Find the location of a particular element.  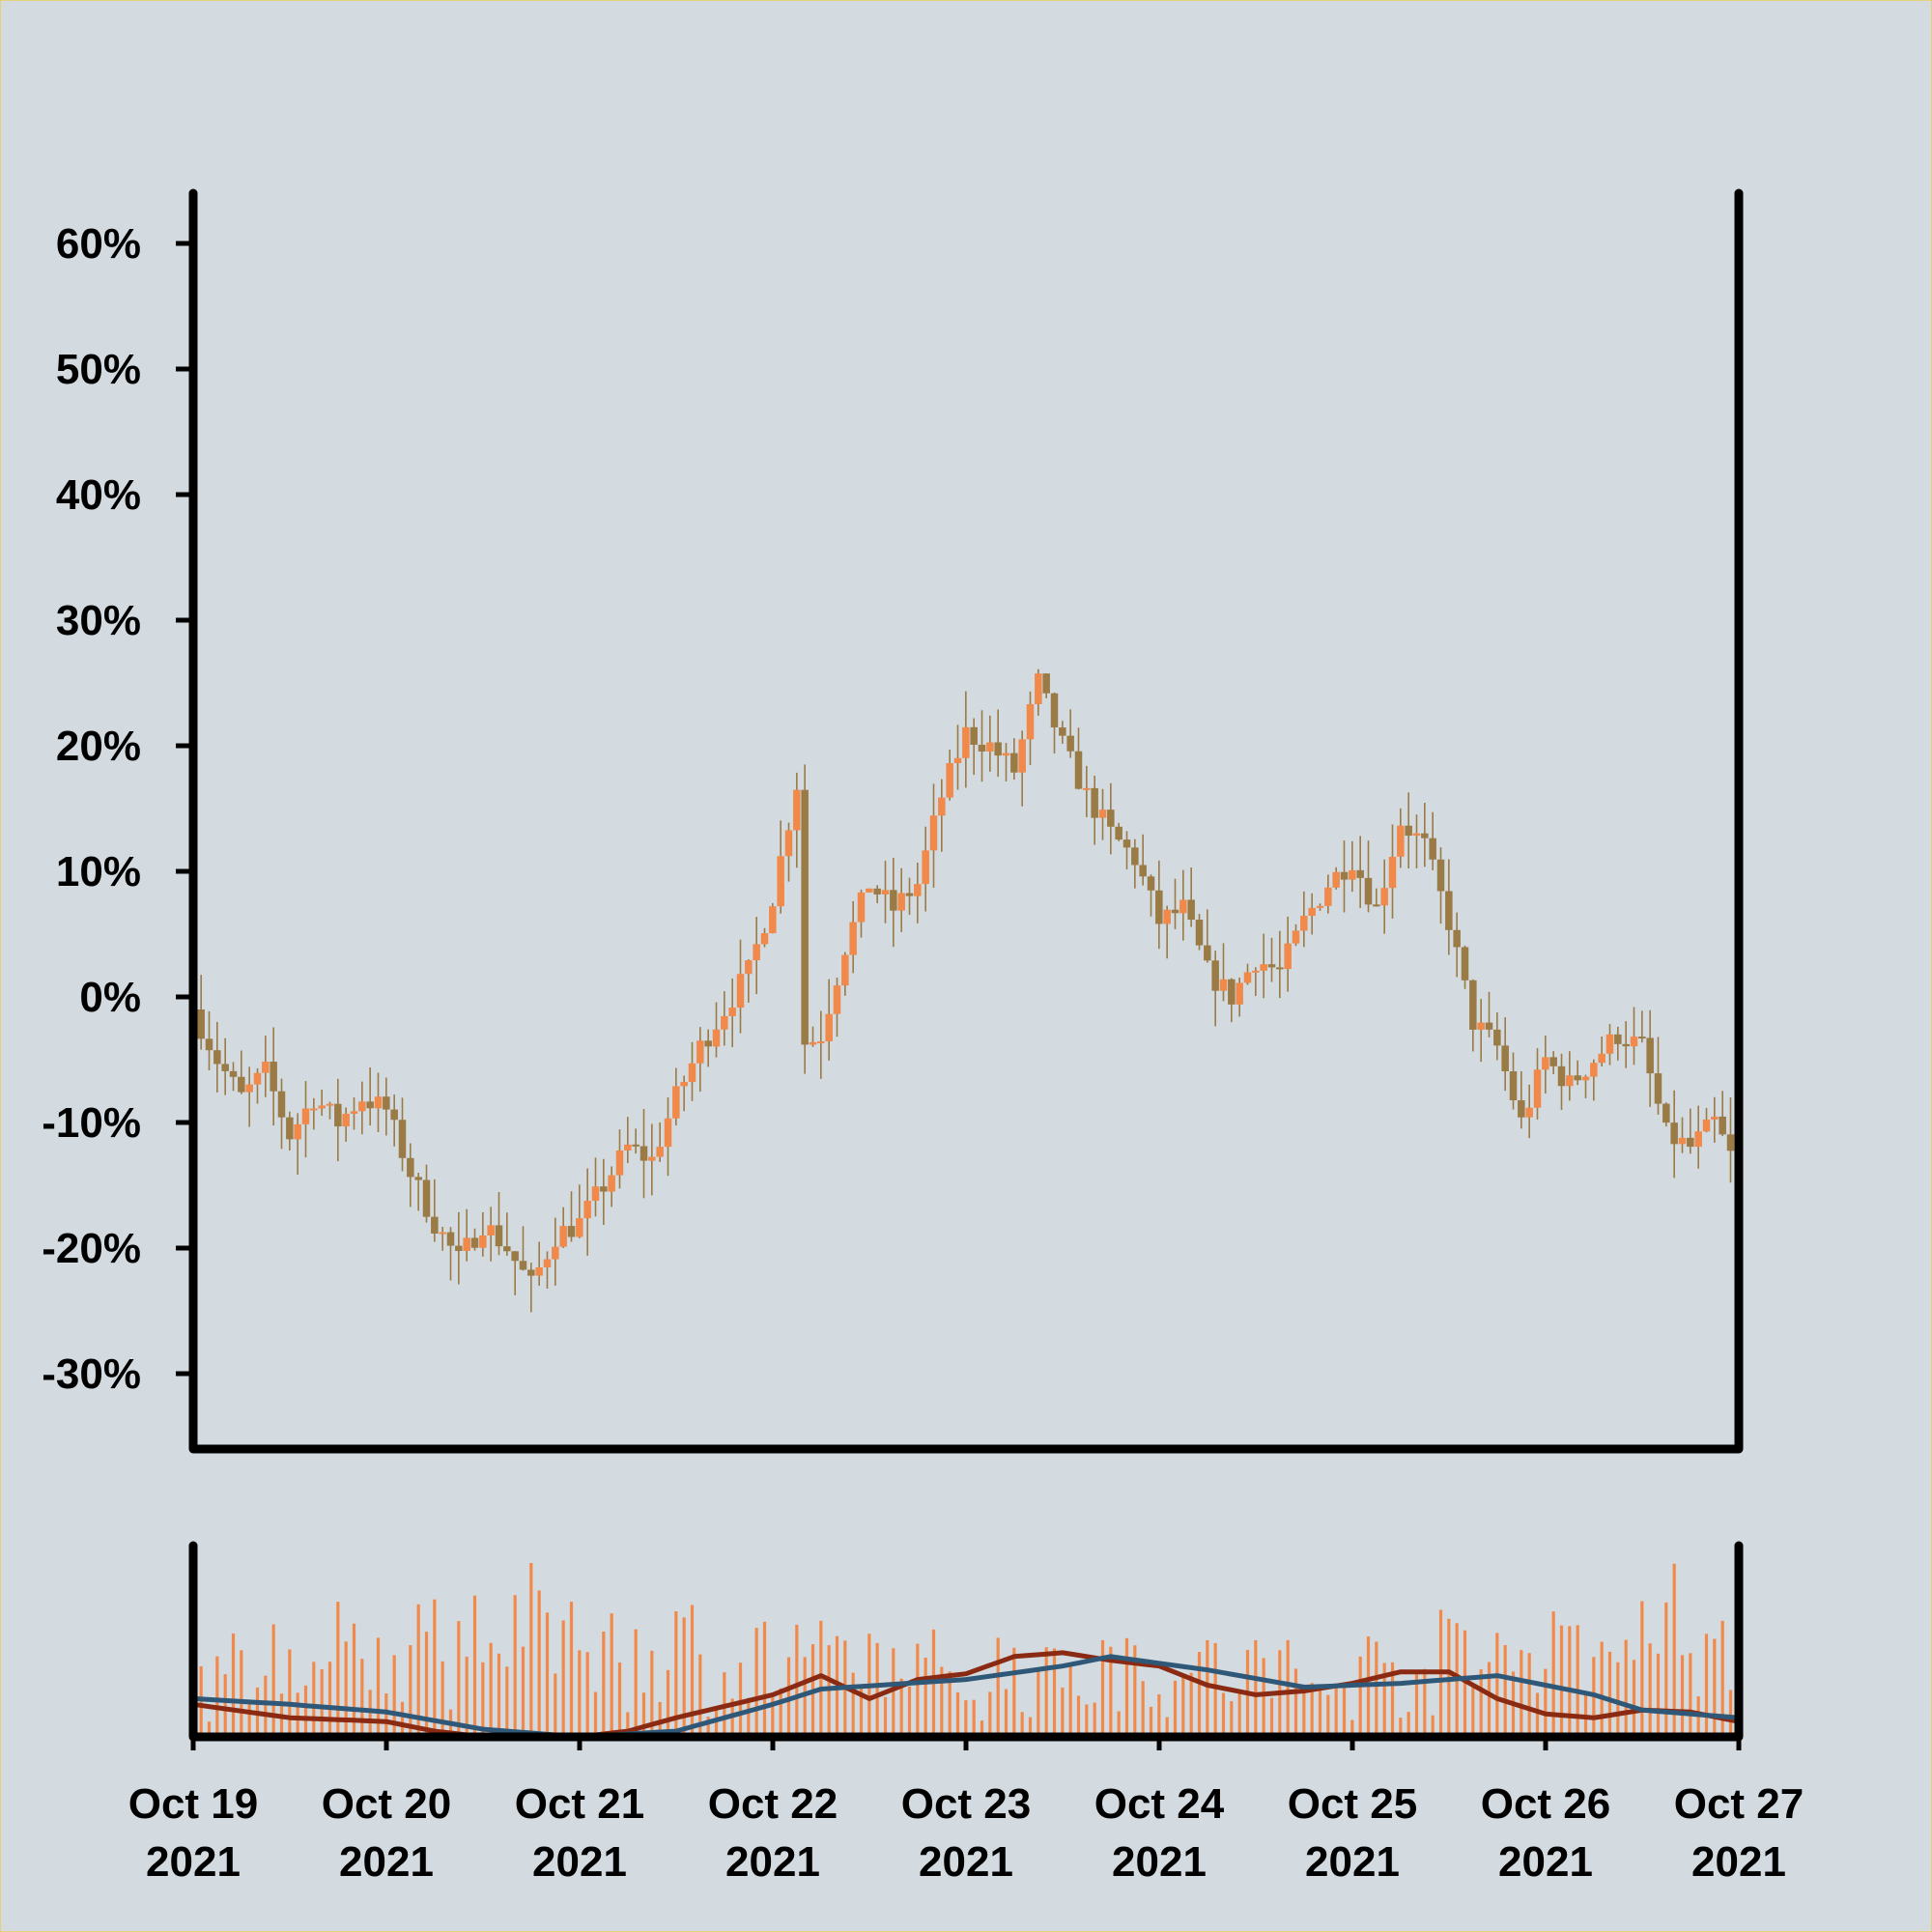

x-tick-label-date: Oct 27 is located at coordinates (1739, 1804).